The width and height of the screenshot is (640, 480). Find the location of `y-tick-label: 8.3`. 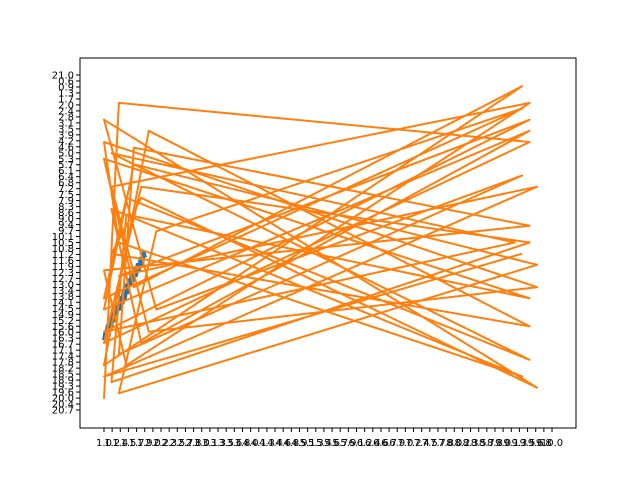

y-tick-label: 8.3 is located at coordinates (66, 207).